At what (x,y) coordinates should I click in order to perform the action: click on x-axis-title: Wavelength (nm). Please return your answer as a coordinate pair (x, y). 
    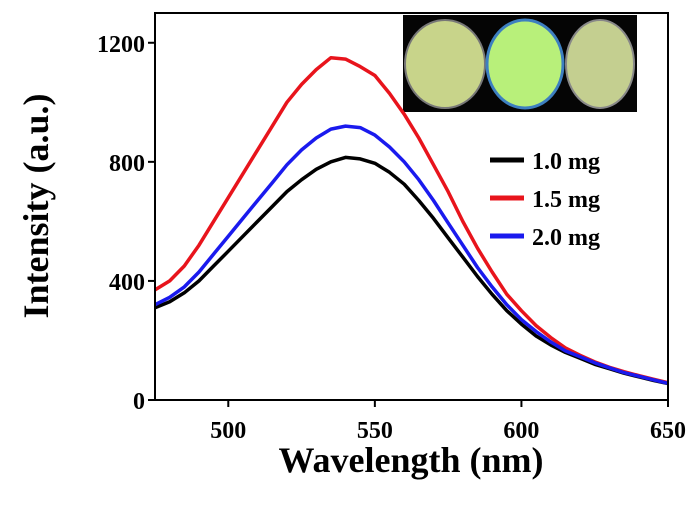
    Looking at the image, I should click on (411, 460).